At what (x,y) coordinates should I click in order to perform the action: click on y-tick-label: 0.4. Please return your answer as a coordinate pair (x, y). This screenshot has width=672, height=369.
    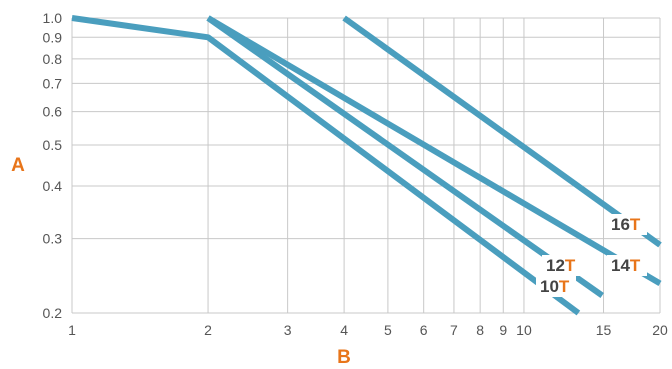
    Looking at the image, I should click on (53, 186).